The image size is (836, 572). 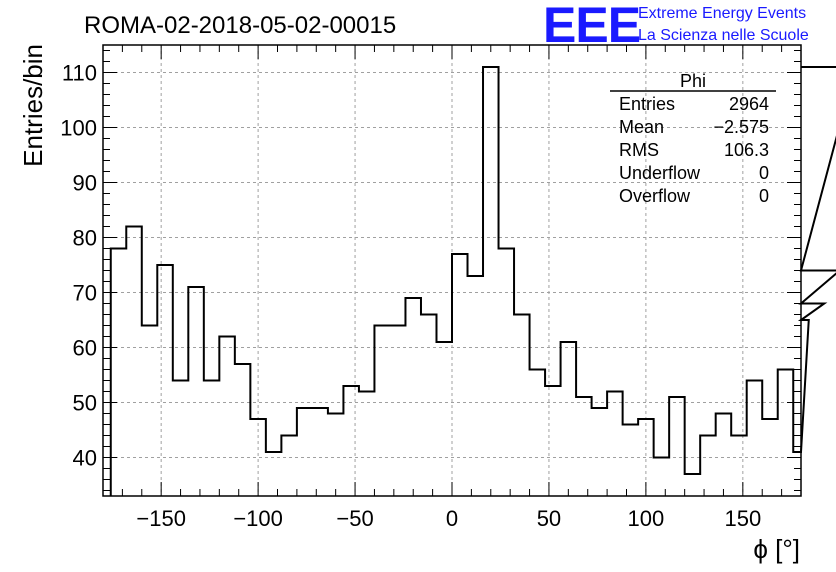 I want to click on y-tick-label: 50, so click(x=85, y=403).